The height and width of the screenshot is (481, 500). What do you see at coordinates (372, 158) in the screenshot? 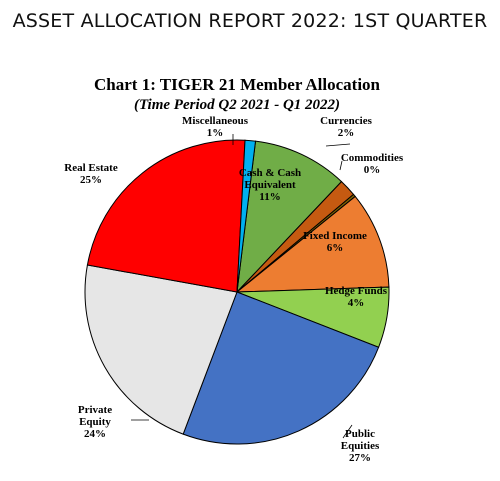
I see `slice-label-commodities: Commodities` at bounding box center [372, 158].